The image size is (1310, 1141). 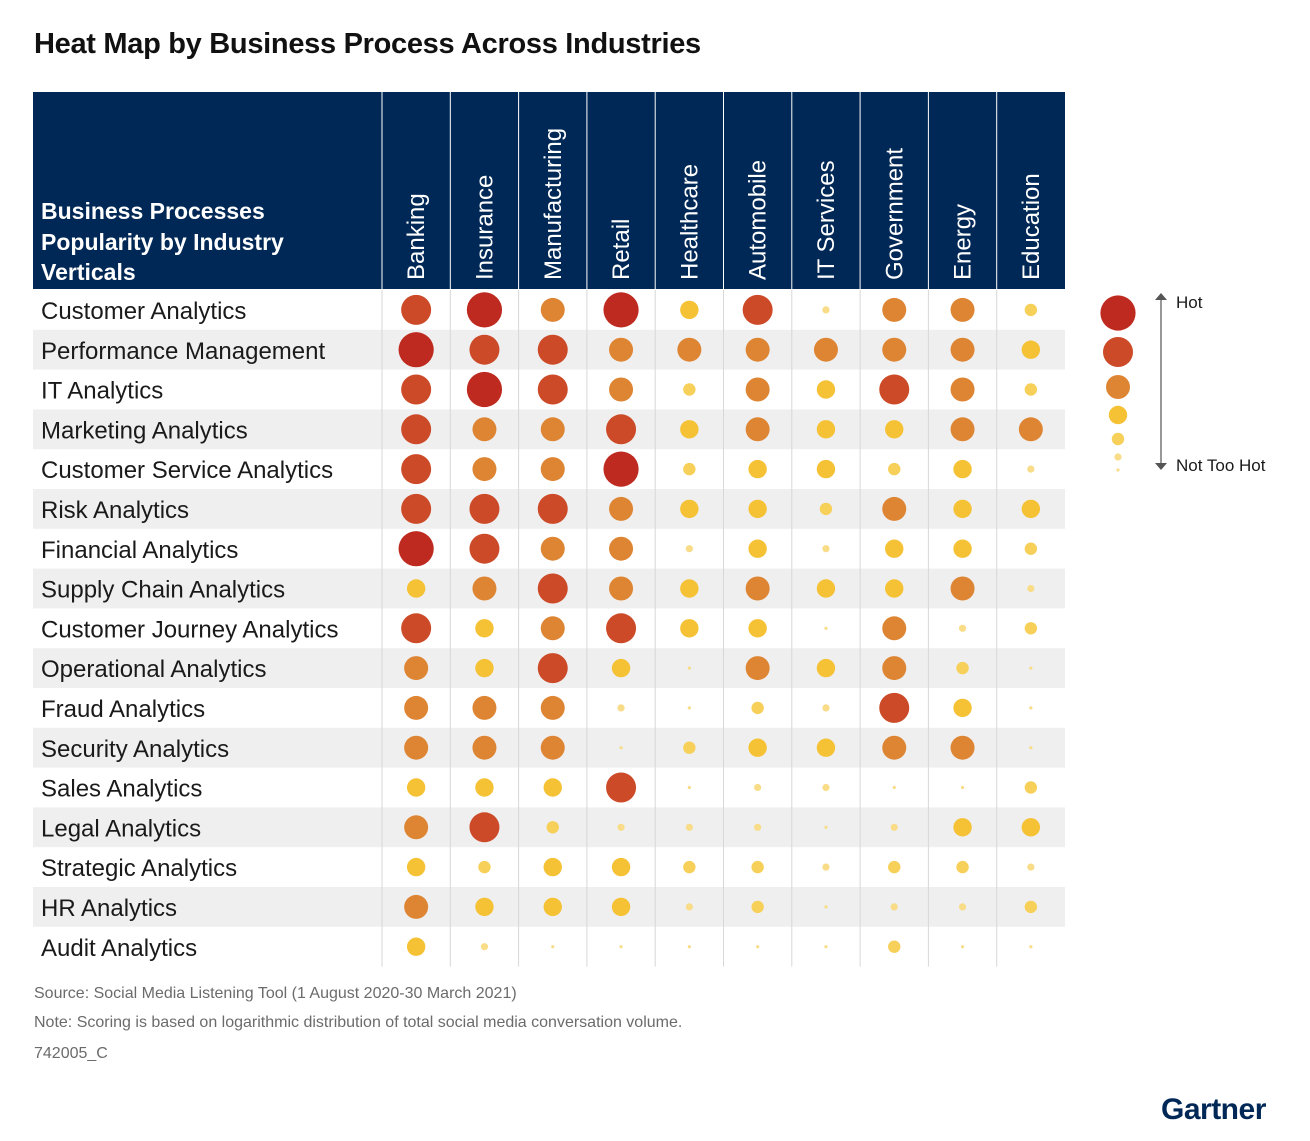 I want to click on row-label-fraud-analytics: Fraud Analytics, so click(x=123, y=709).